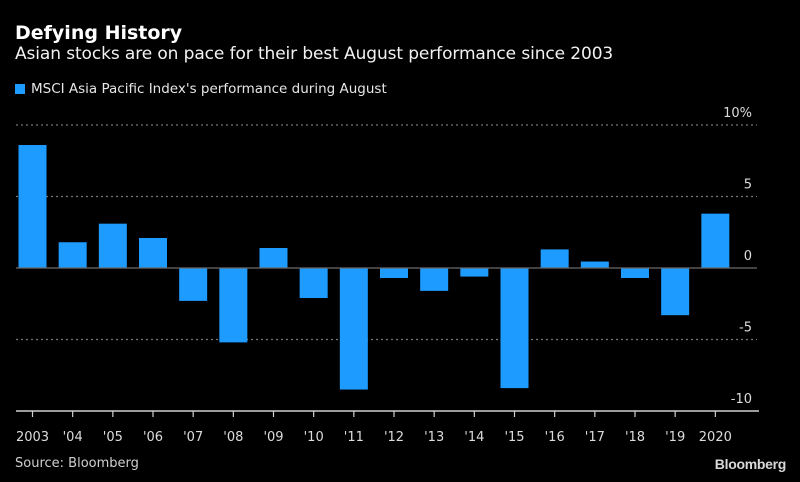 The width and height of the screenshot is (800, 482). What do you see at coordinates (474, 437) in the screenshot?
I see `x-tick-label: '14` at bounding box center [474, 437].